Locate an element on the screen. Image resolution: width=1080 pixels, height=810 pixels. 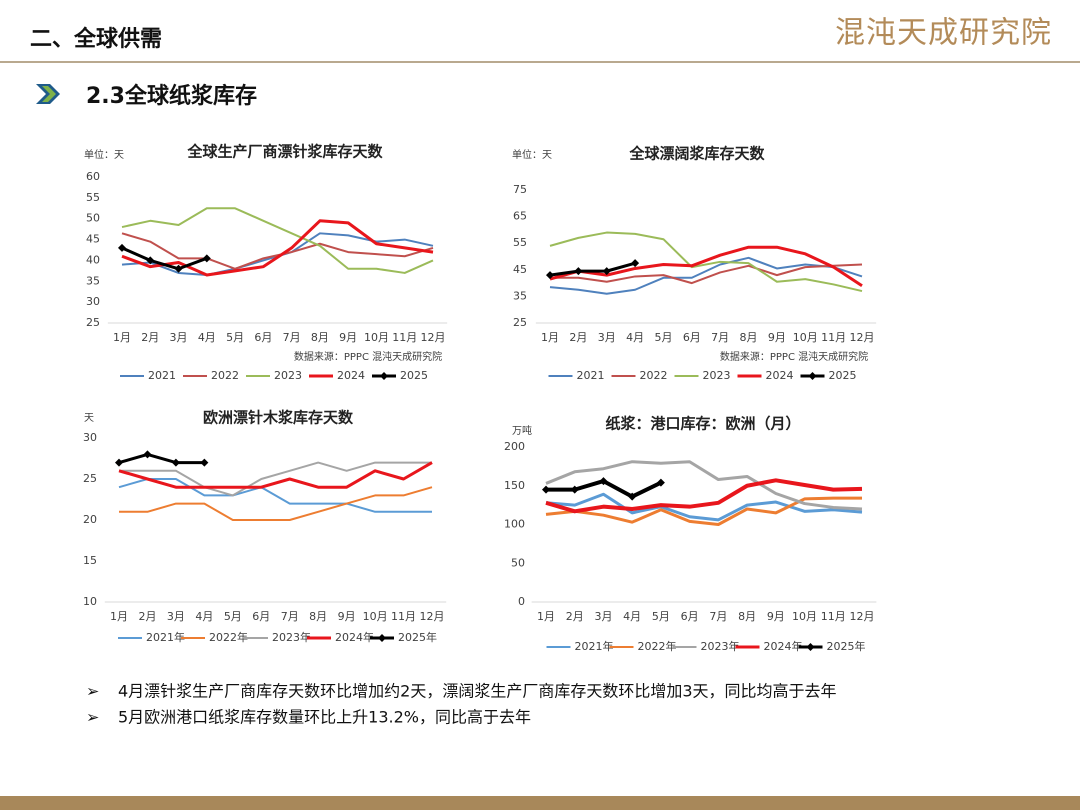
y-tick-label: 50 is located at coordinates (93, 218).